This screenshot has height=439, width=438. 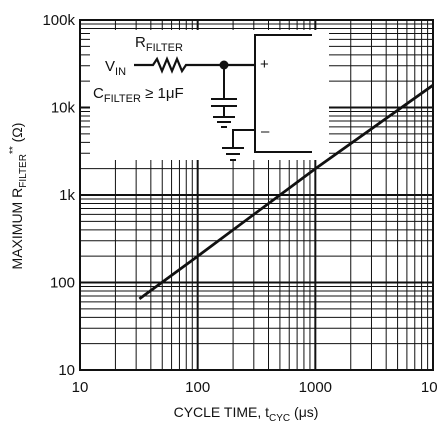 I want to click on x-tick-label: 100, so click(x=197, y=387).